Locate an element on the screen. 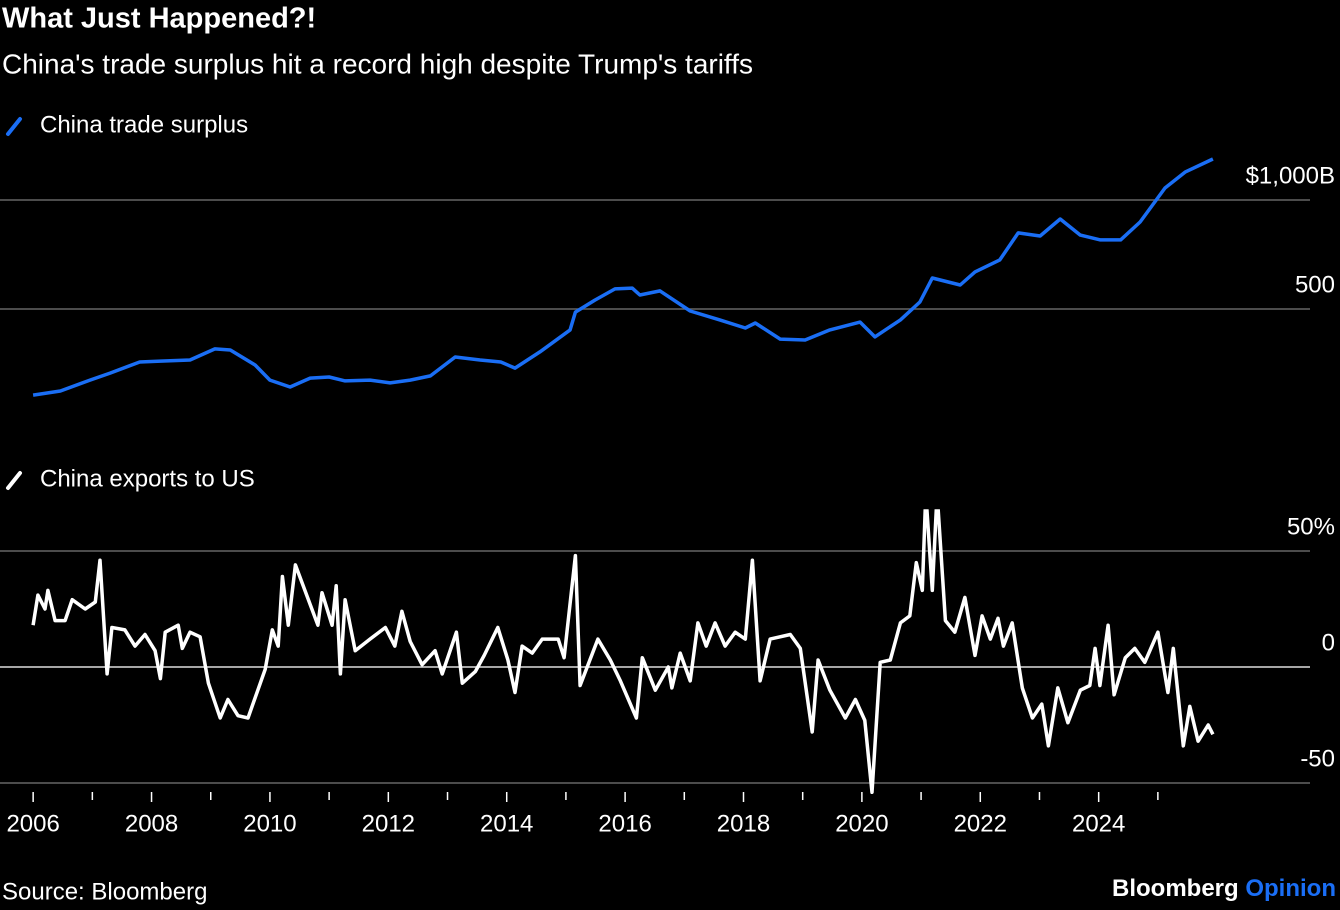 The height and width of the screenshot is (910, 1340). y-tick-label: -50 is located at coordinates (1317, 758).